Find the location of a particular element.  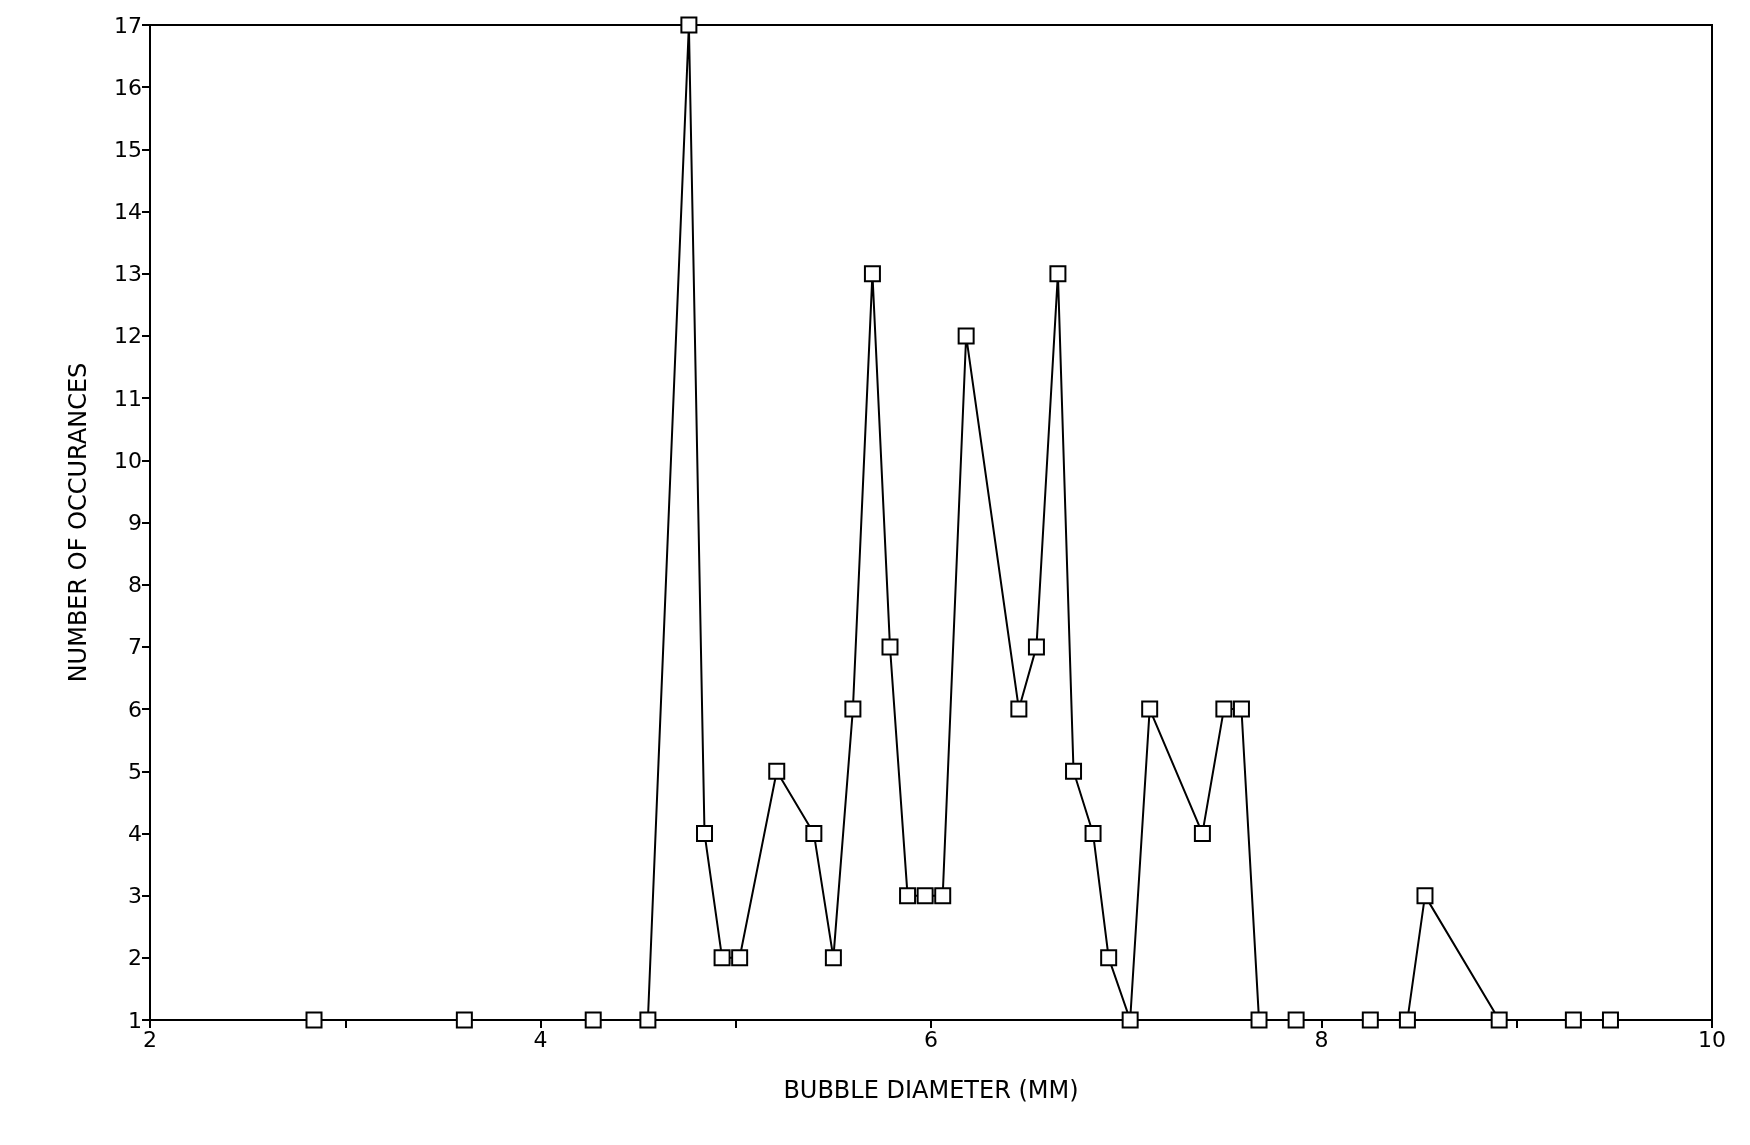

y-tick-label: 6 is located at coordinates (135, 709).